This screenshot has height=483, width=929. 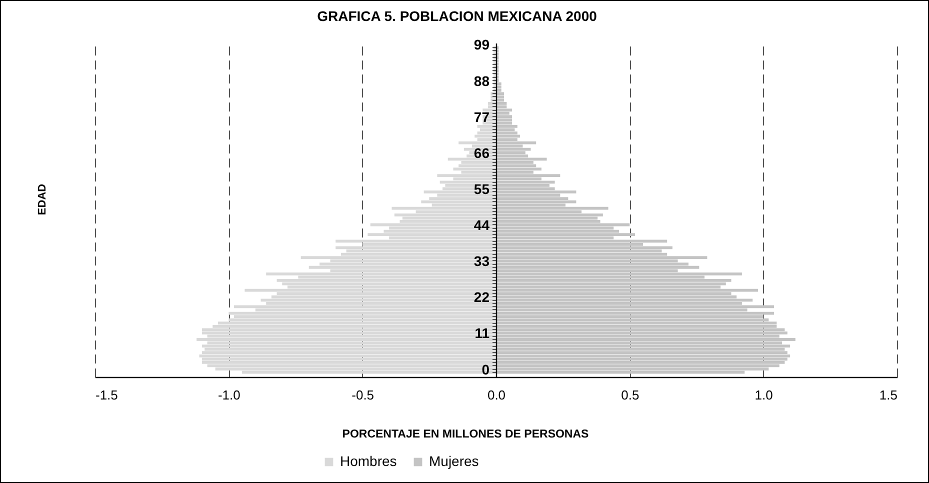 What do you see at coordinates (363, 395) in the screenshot?
I see `x-tick-label: -0.5` at bounding box center [363, 395].